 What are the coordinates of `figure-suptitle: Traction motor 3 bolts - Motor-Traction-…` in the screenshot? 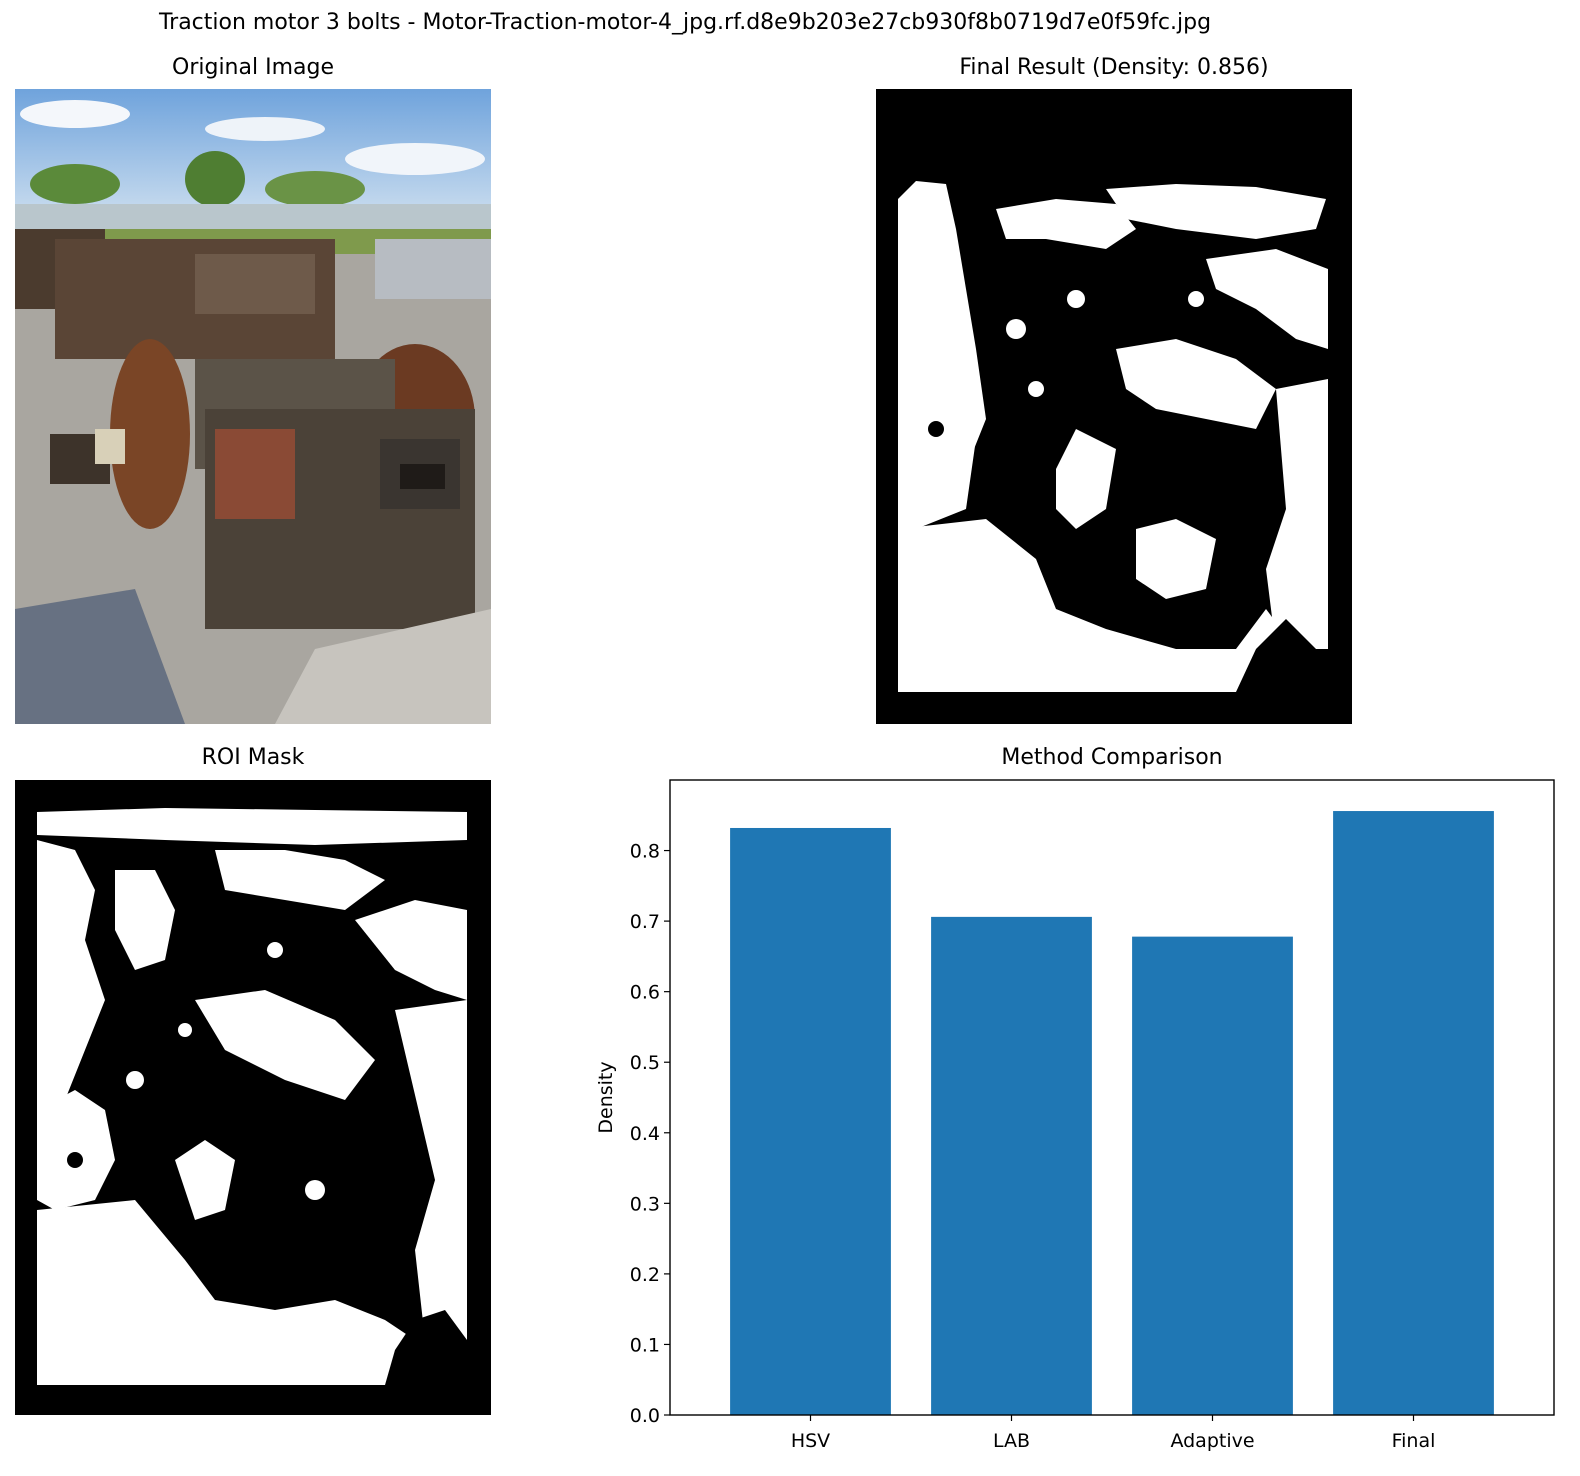 It's located at (685, 22).